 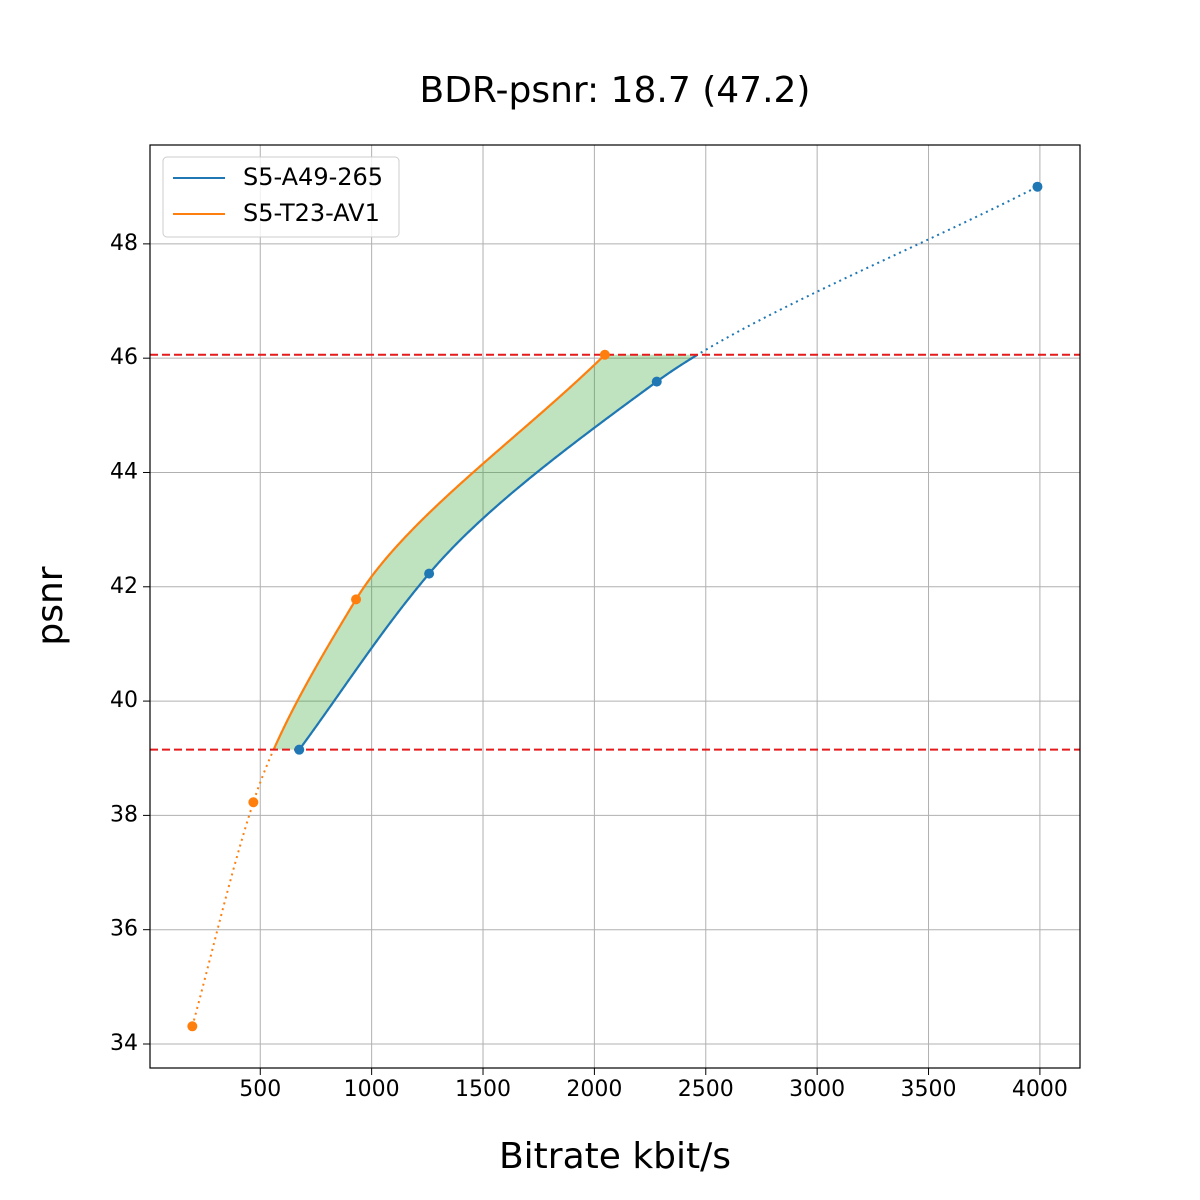 I want to click on y-tick-label: 48, so click(x=124, y=243).